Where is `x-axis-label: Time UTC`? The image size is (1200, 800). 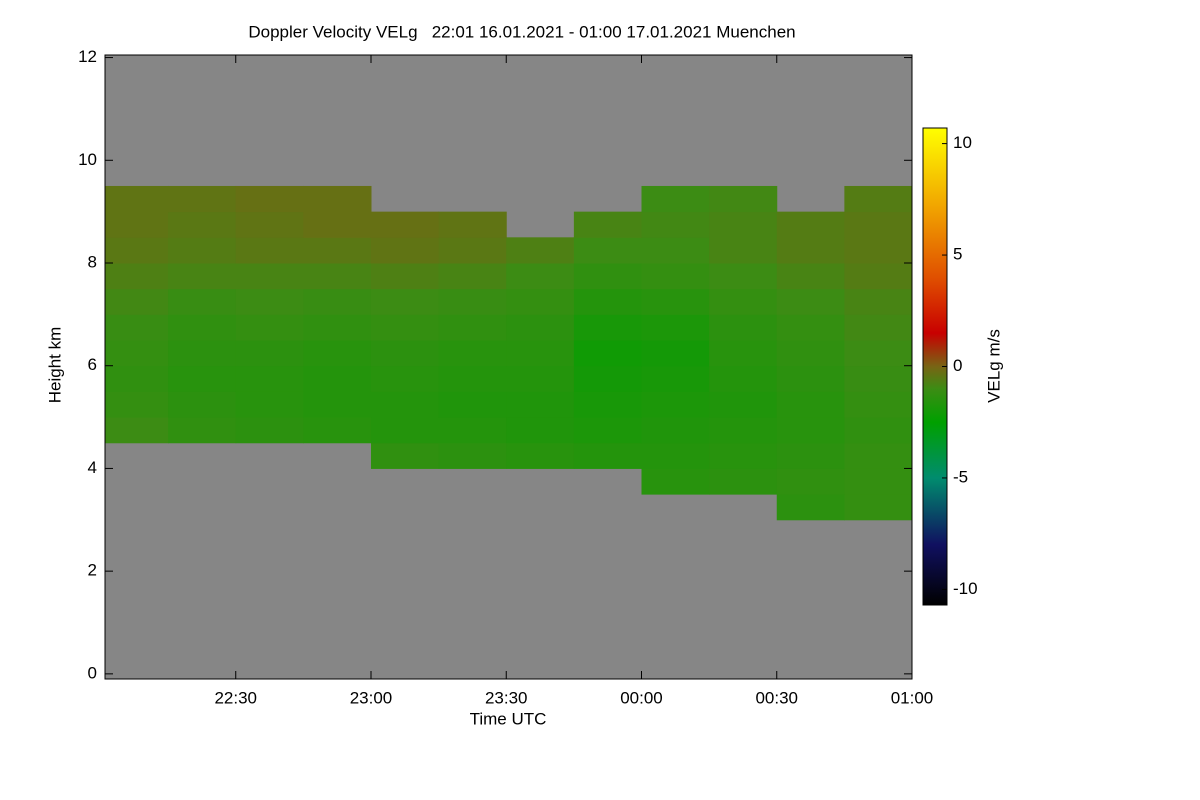
x-axis-label: Time UTC is located at coordinates (508, 718).